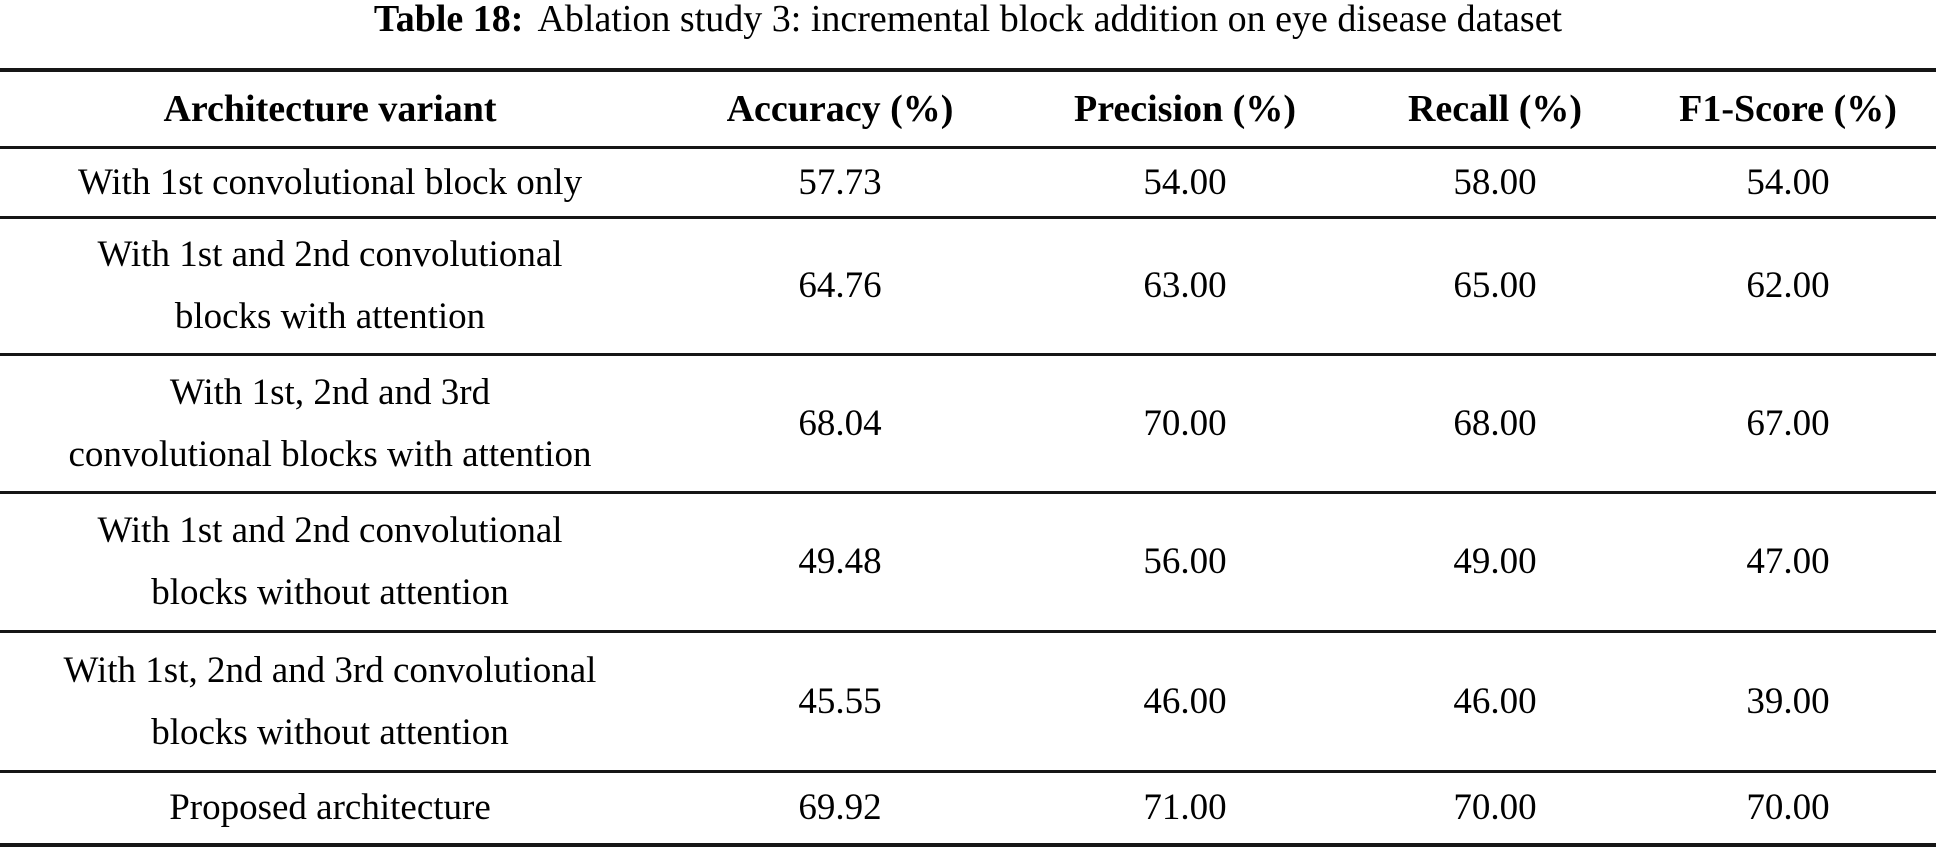 This screenshot has height=853, width=1936. What do you see at coordinates (1788, 701) in the screenshot?
I see `f1-value: 39.00` at bounding box center [1788, 701].